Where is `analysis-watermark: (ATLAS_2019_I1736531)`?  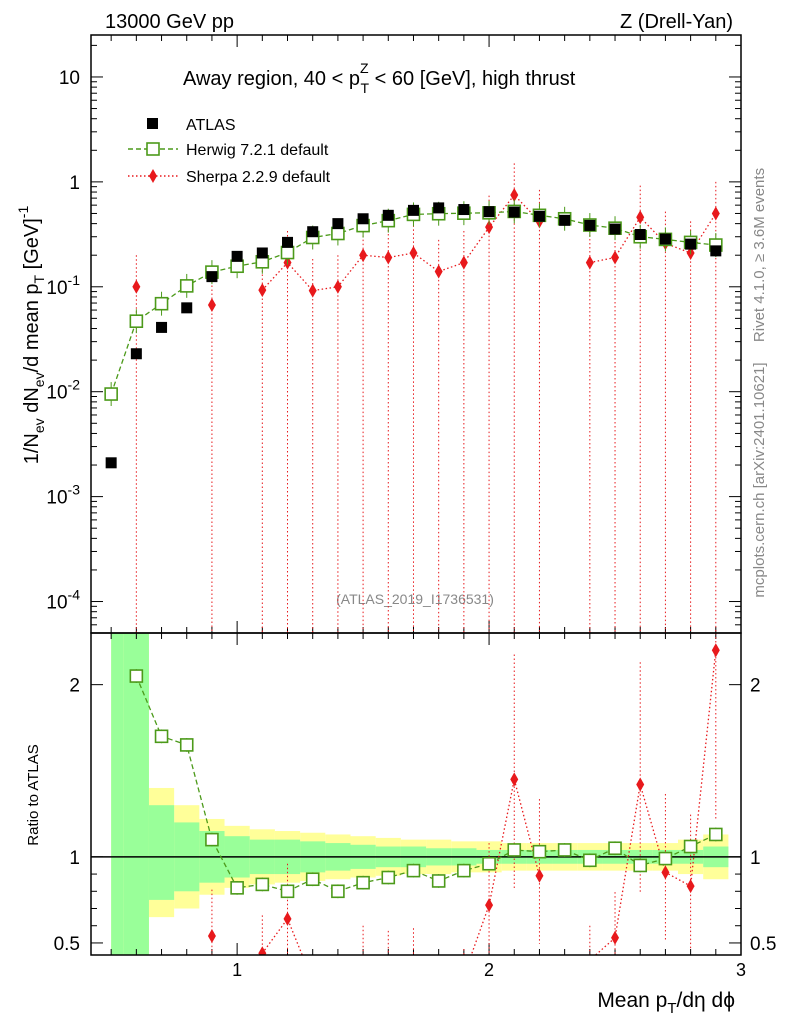 analysis-watermark: (ATLAS_2019_I1736531) is located at coordinates (415, 599).